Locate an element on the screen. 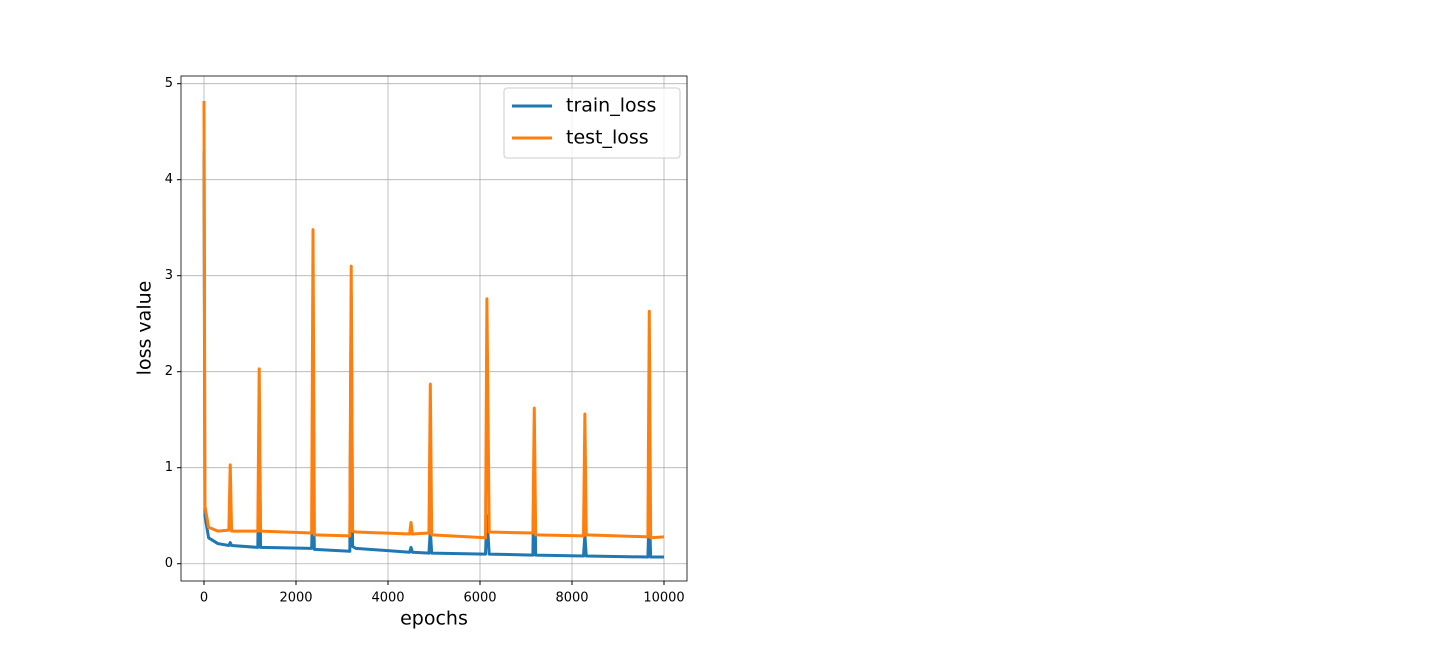 The height and width of the screenshot is (652, 1440). x-tick-label: 2000 is located at coordinates (295, 598).